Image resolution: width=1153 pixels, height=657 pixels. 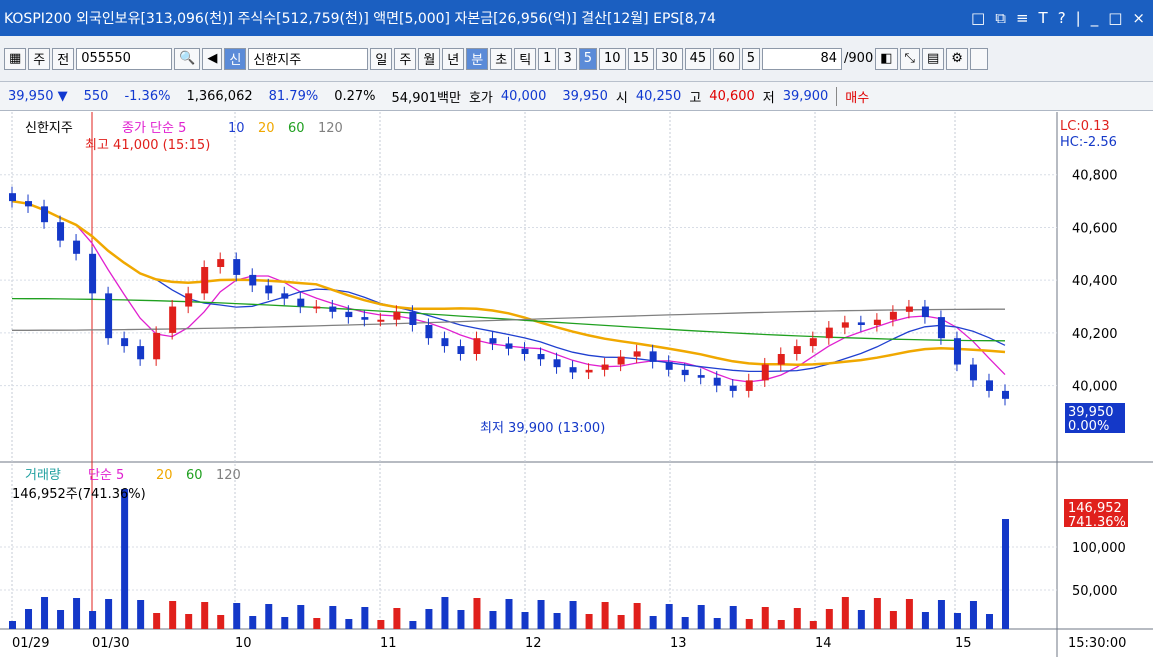 What do you see at coordinates (856, 96) in the screenshot?
I see `buy-button: 매수` at bounding box center [856, 96].